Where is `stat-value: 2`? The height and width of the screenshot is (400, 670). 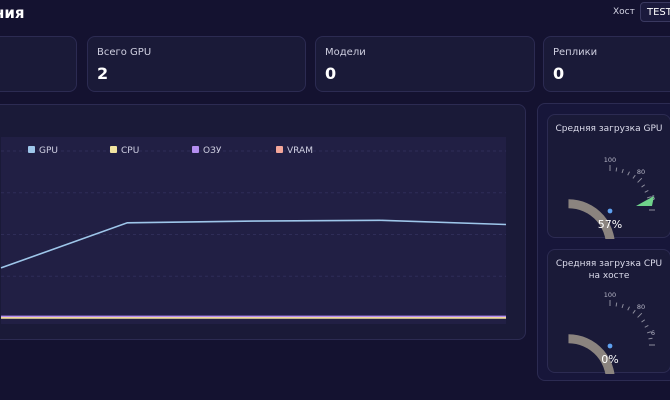 stat-value: 2 is located at coordinates (103, 73).